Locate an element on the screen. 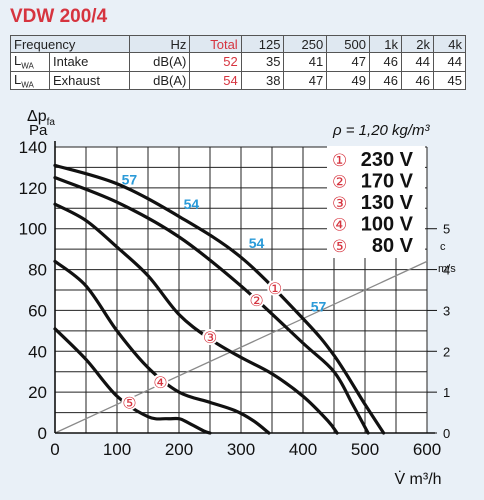 The width and height of the screenshot is (484, 500). x-tick-label: 400 is located at coordinates (303, 449).